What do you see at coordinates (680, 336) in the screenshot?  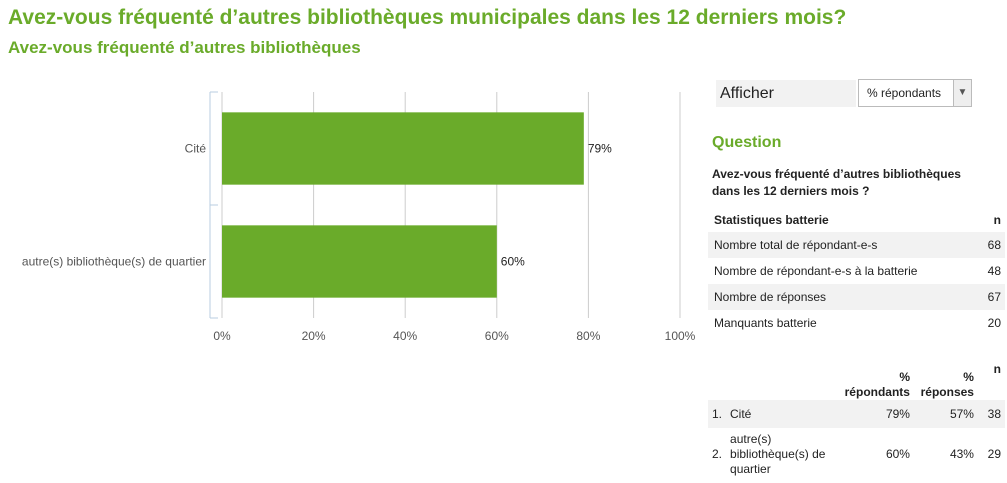 I see `x-tick-label: 100%` at bounding box center [680, 336].